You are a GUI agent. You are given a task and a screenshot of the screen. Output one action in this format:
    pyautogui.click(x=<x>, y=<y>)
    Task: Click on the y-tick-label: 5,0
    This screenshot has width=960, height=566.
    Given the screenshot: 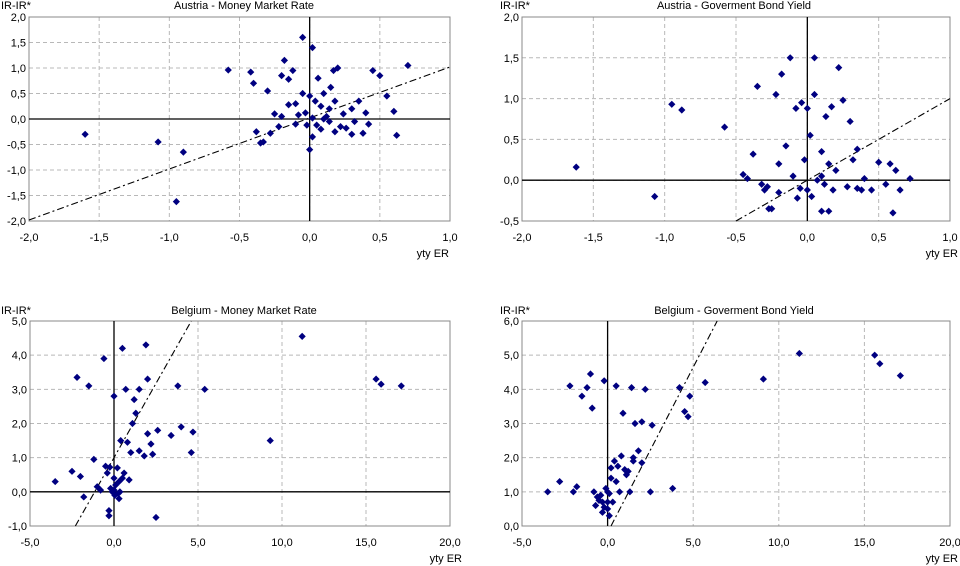 What is the action you would take?
    pyautogui.click(x=19, y=322)
    